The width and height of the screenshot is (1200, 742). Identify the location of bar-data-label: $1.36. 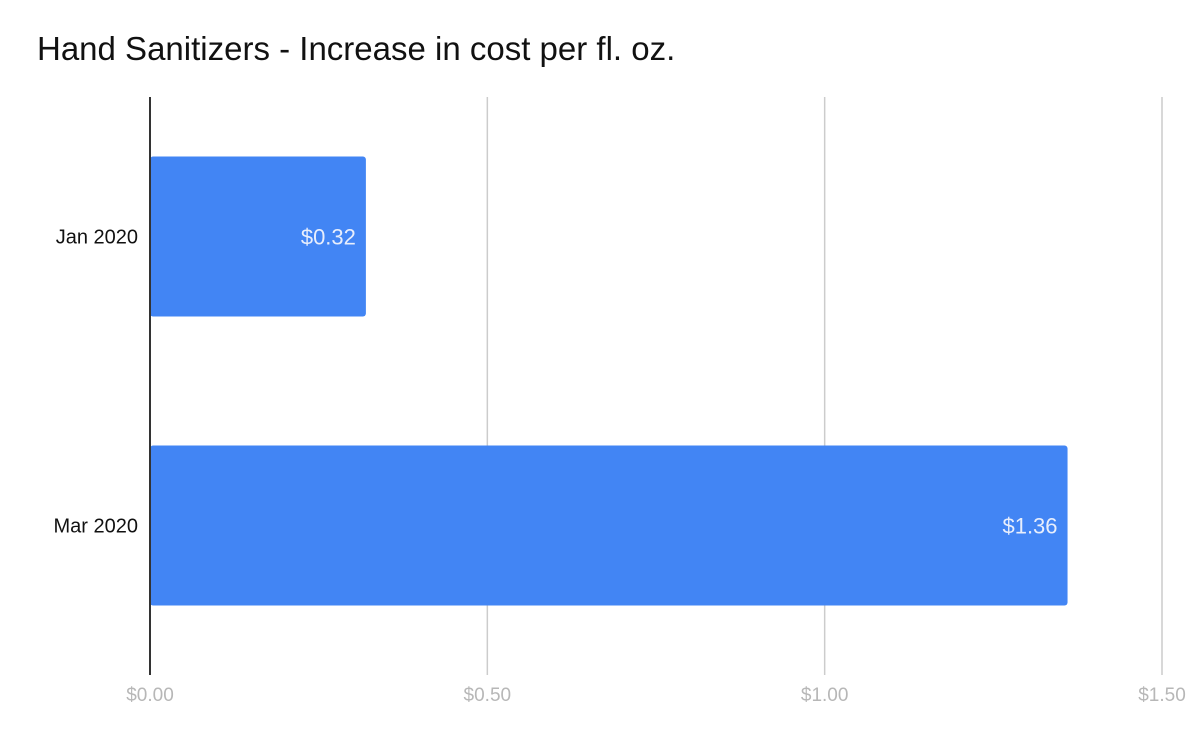
(1029, 526).